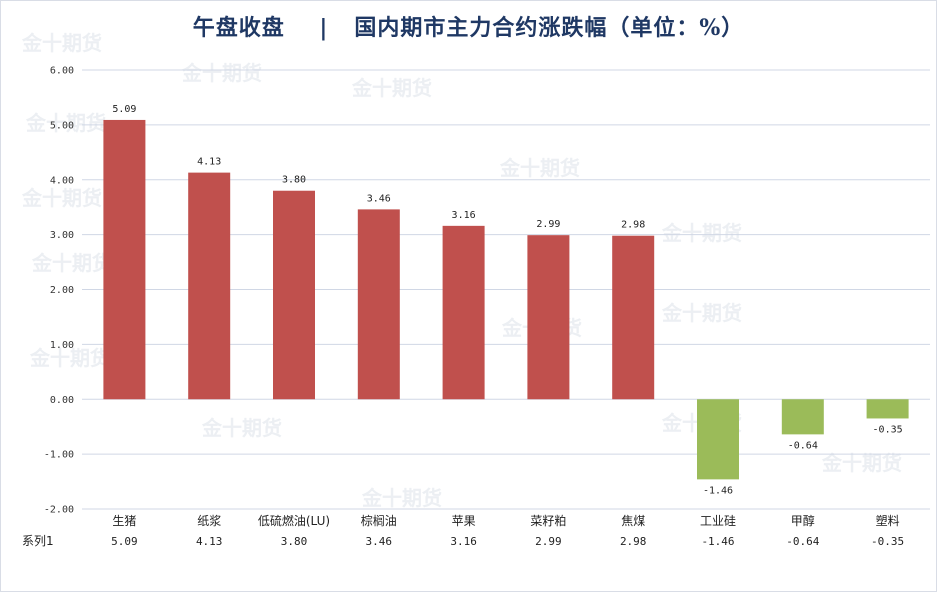  Describe the element at coordinates (124, 521) in the screenshot. I see `category-label: 生猪` at that location.